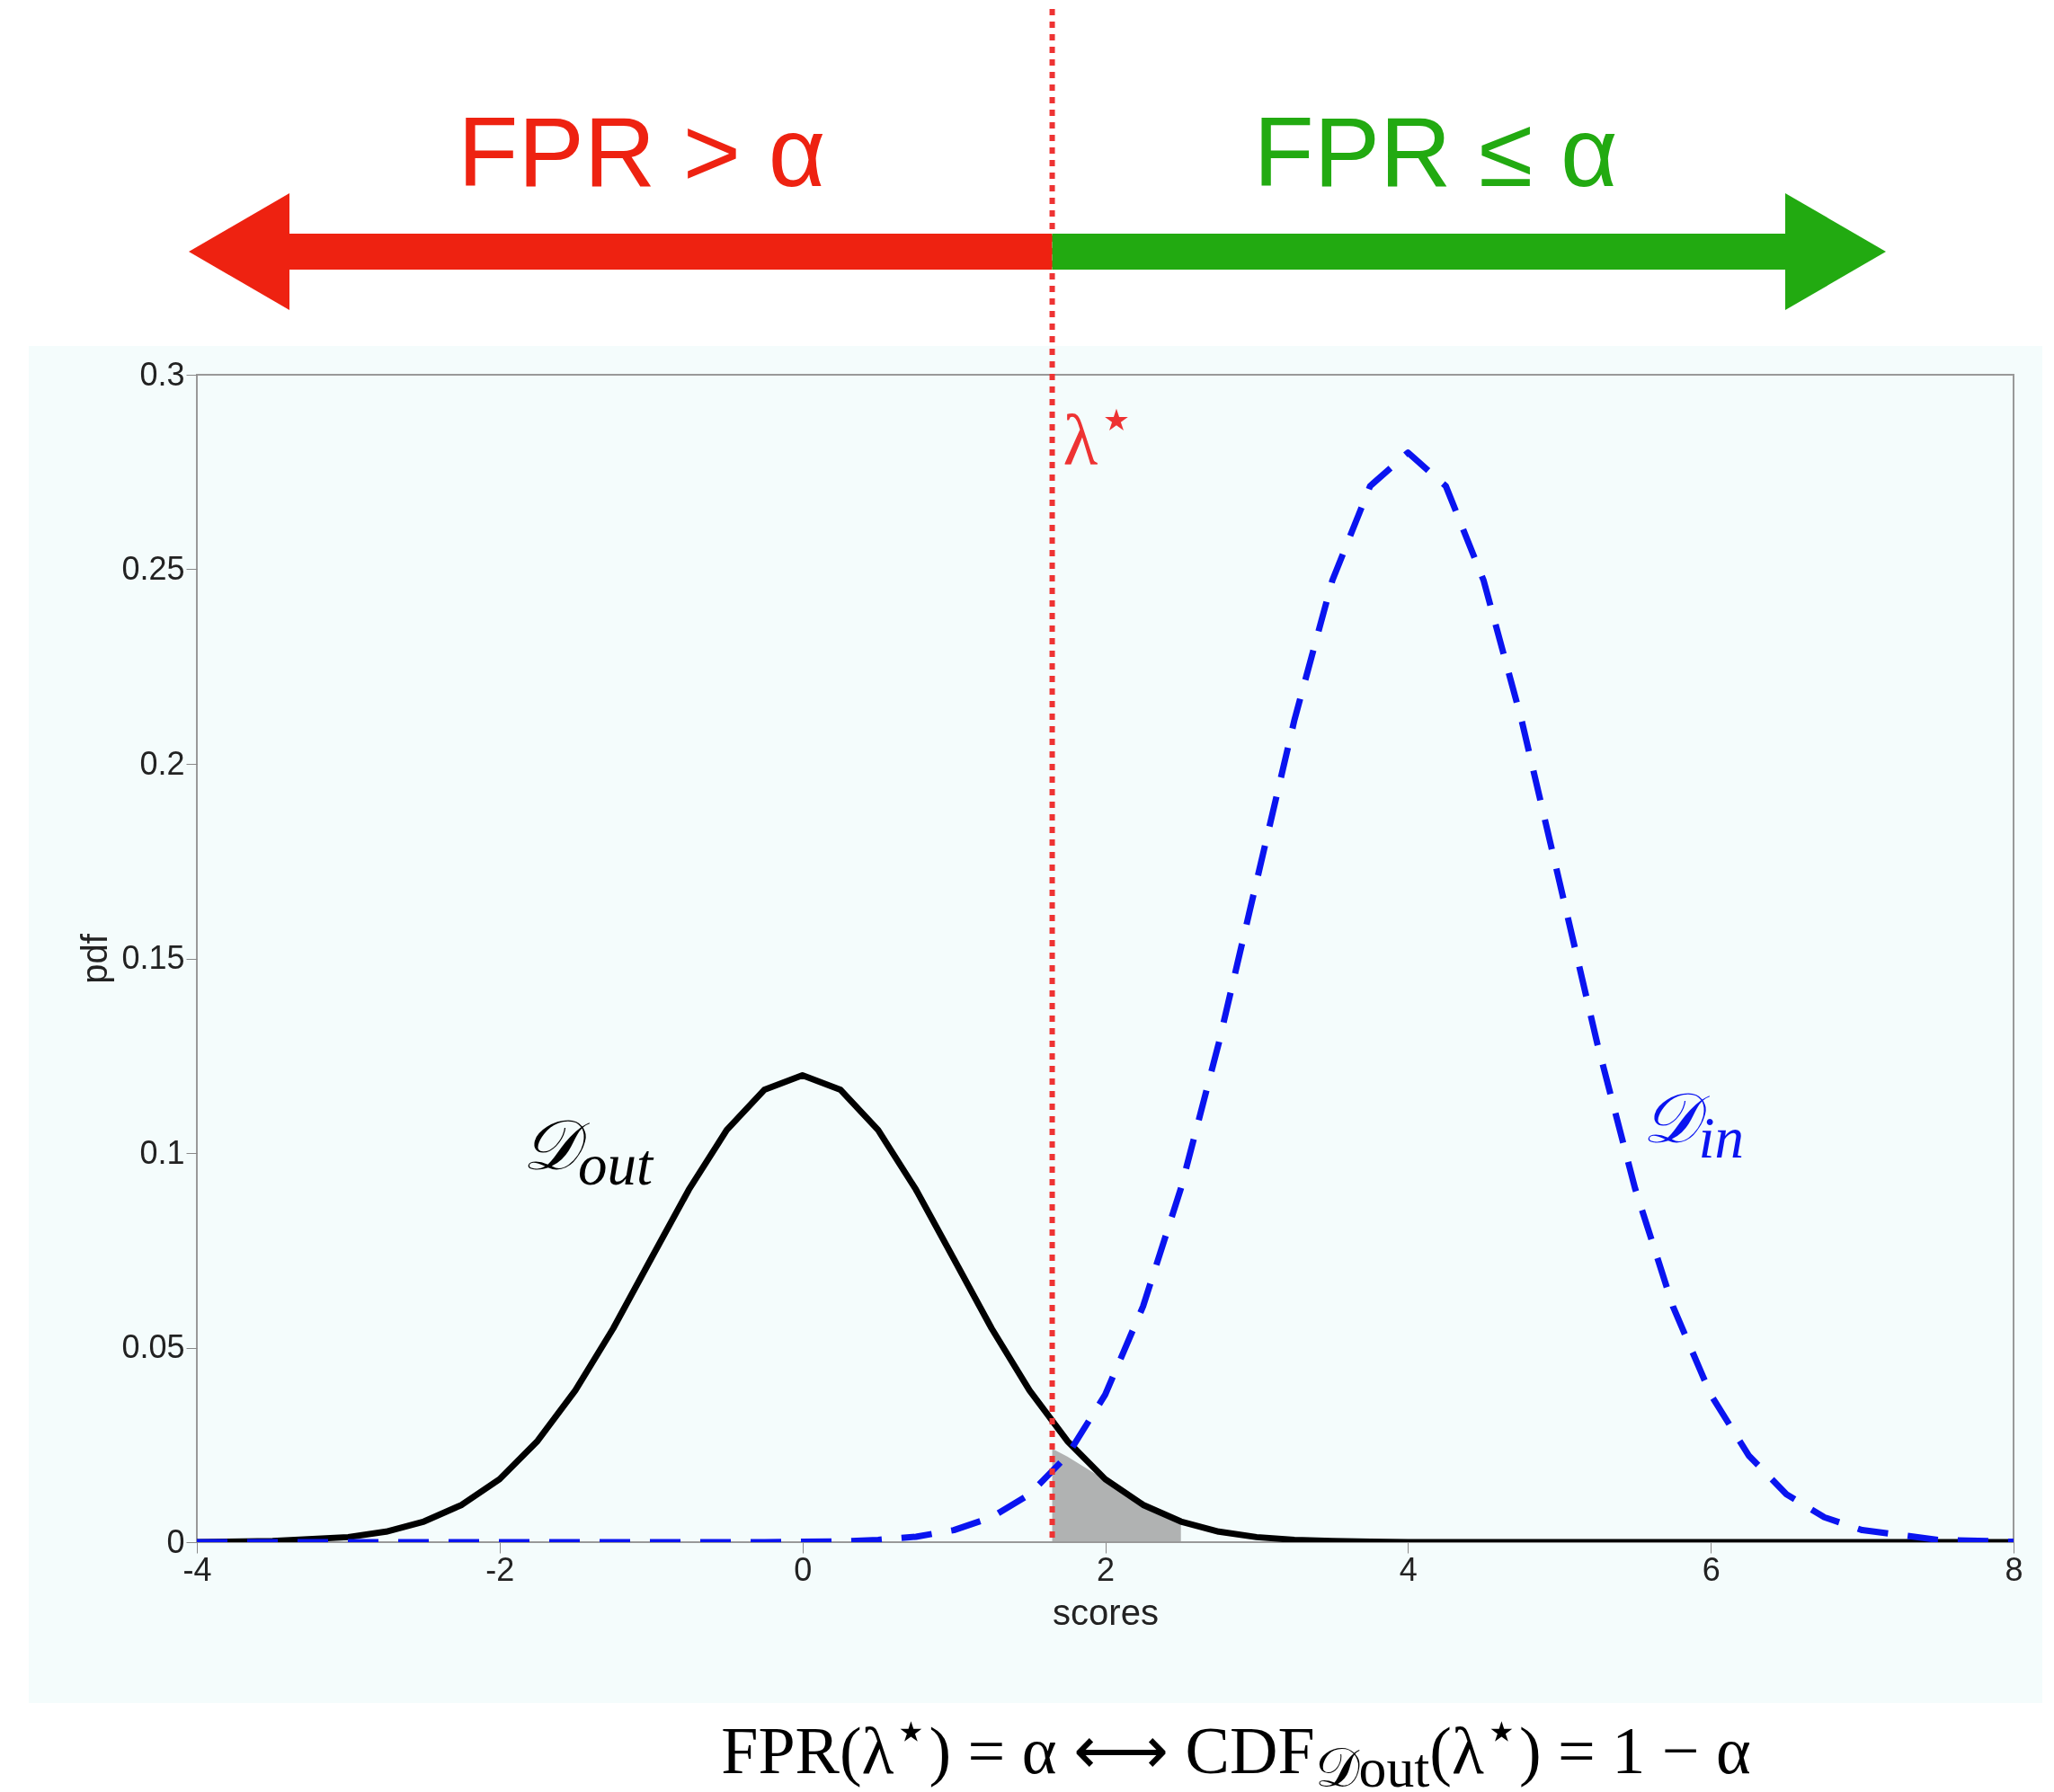 This screenshot has width=2054, height=1792. Describe the element at coordinates (1711, 1569) in the screenshot. I see `x-tick-label: 6` at that location.